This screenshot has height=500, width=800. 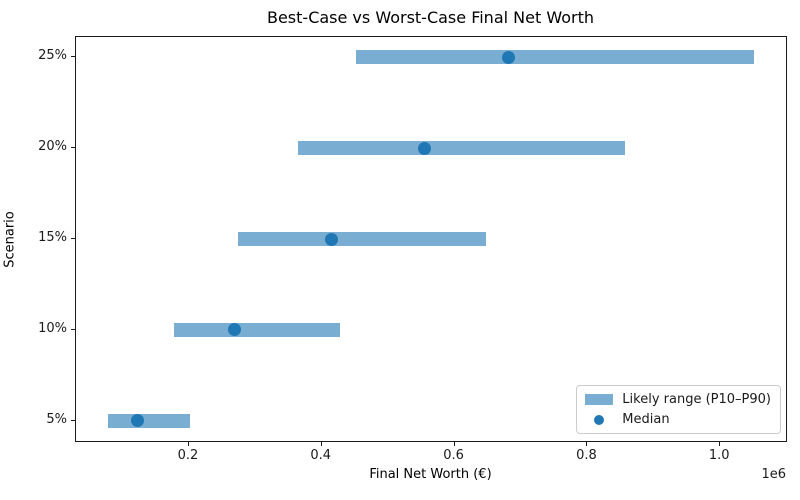 I want to click on range-swatch-icon, so click(x=599, y=399).